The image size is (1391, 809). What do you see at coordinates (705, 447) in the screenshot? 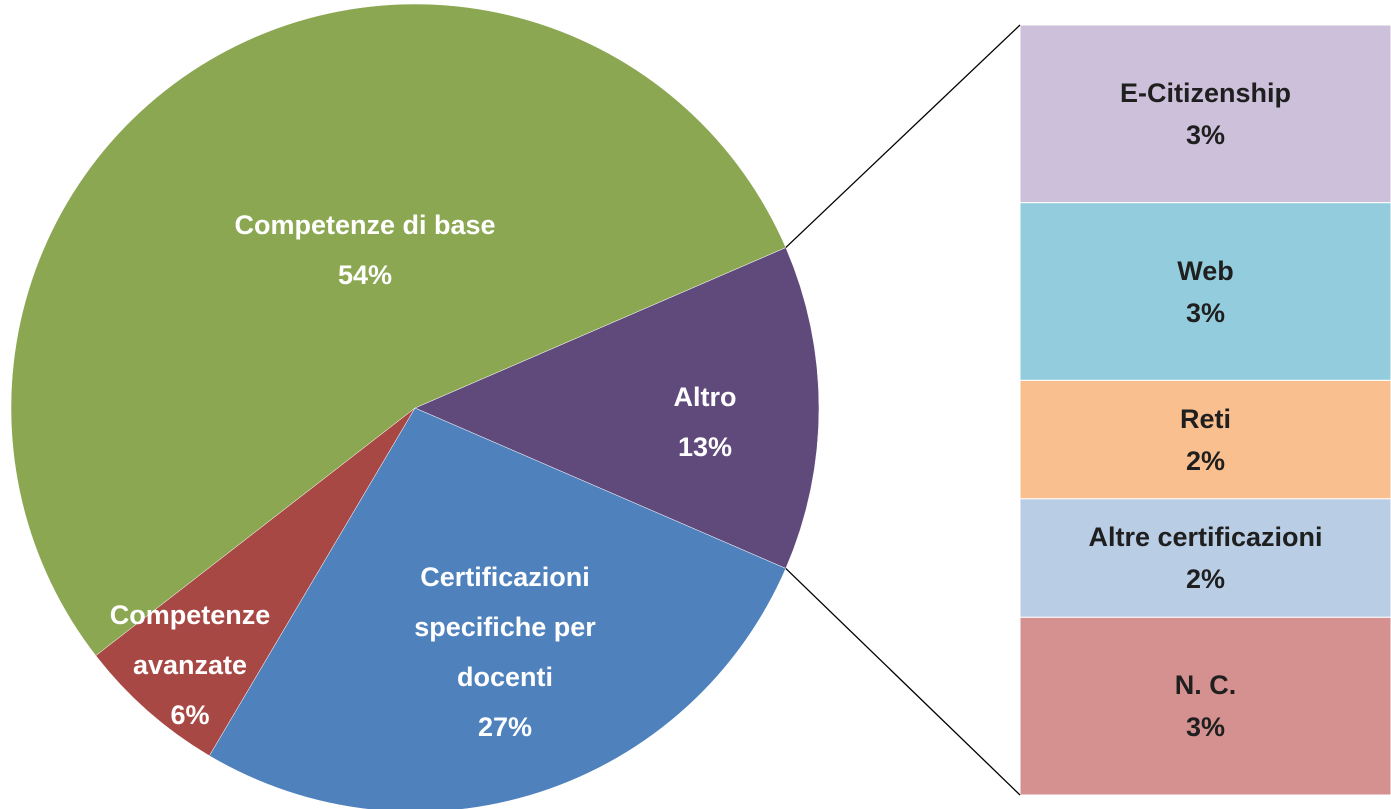
I see `value-label: 13%` at bounding box center [705, 447].